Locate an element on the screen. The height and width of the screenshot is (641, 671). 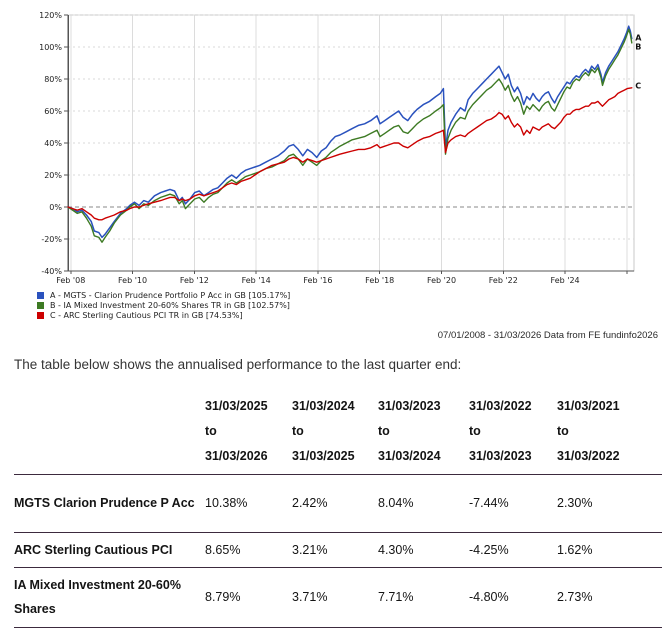
cell-value: 2.42% is located at coordinates (310, 503).